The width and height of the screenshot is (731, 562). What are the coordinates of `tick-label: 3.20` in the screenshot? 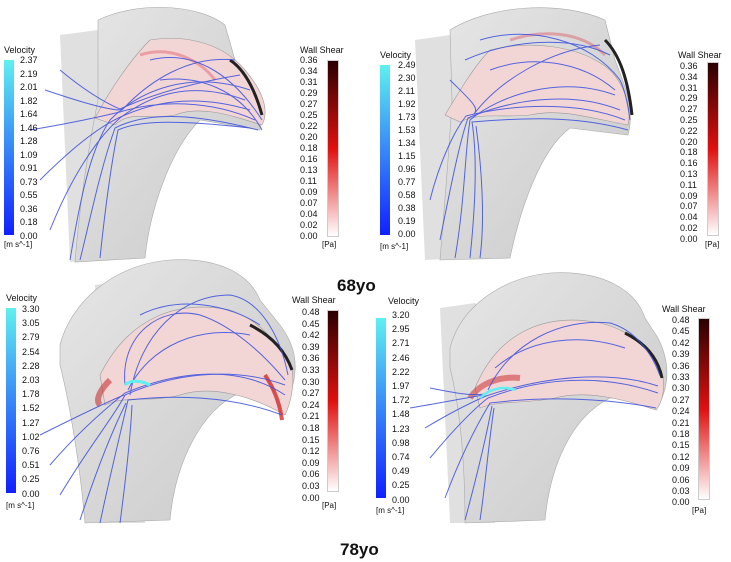 It's located at (401, 315).